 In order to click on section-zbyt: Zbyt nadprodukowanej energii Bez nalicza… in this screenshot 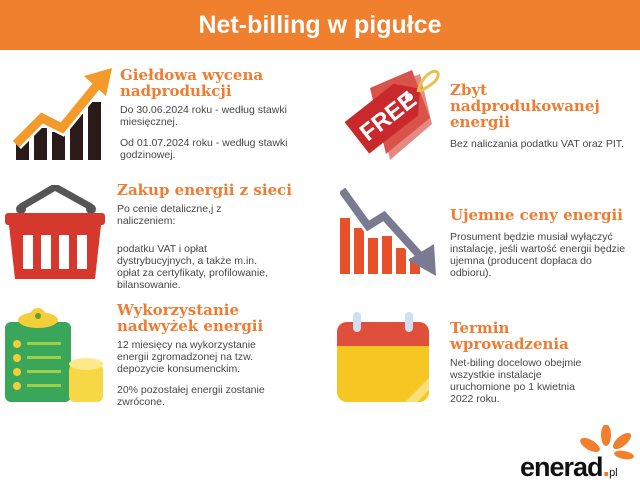, I will do `click(540, 116)`.